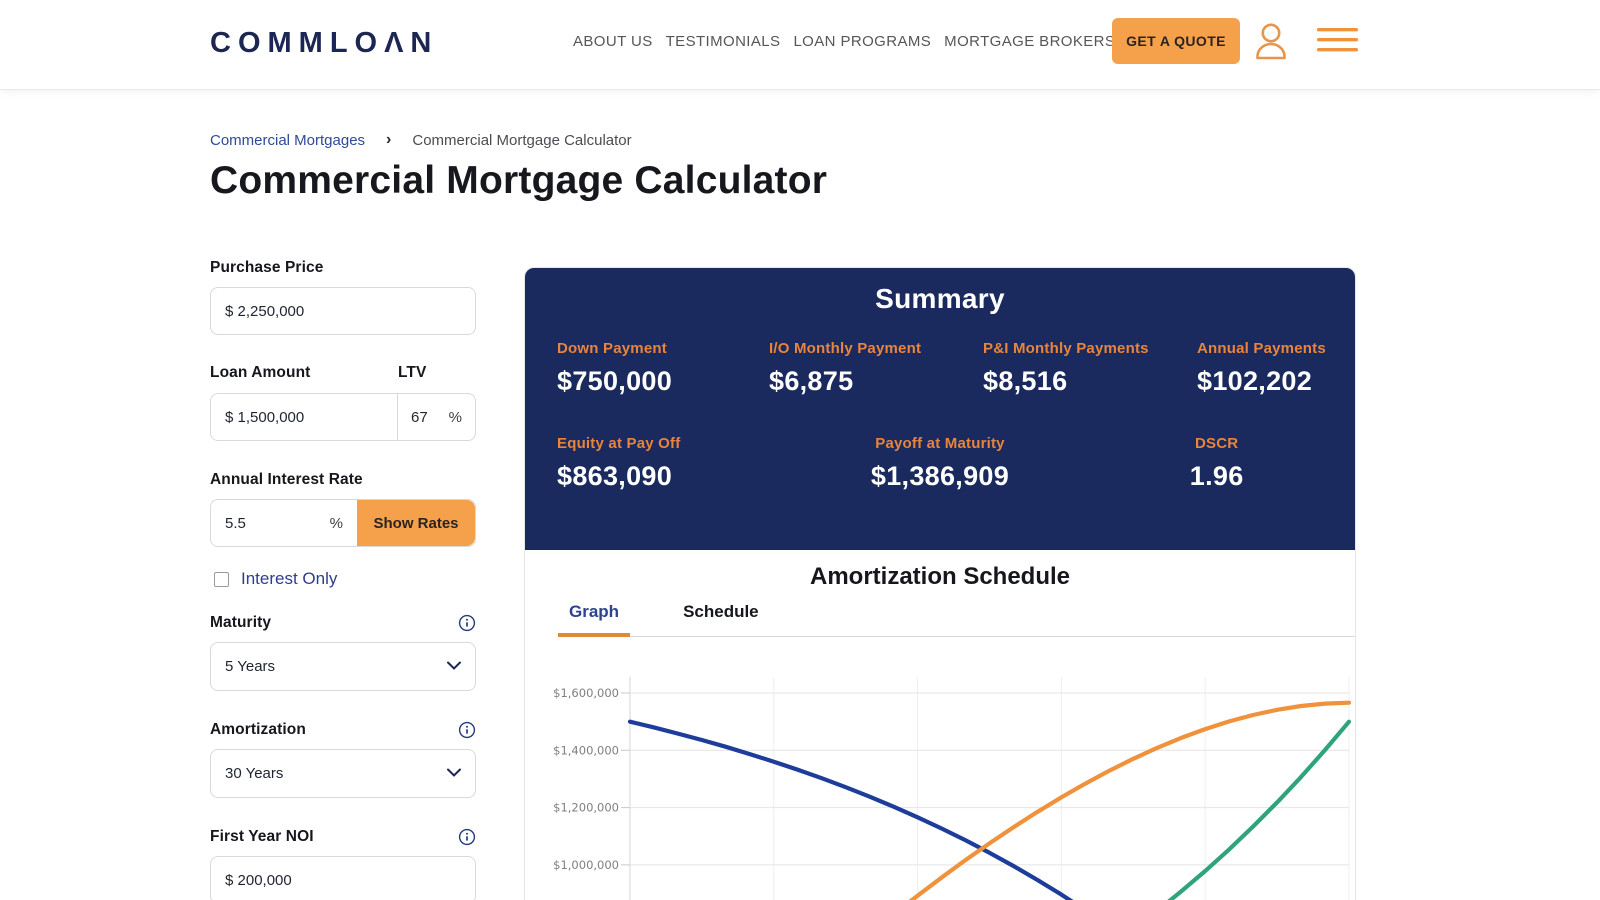  Describe the element at coordinates (286, 479) in the screenshot. I see `interest-rate-label: Annual Interest Rate` at that location.